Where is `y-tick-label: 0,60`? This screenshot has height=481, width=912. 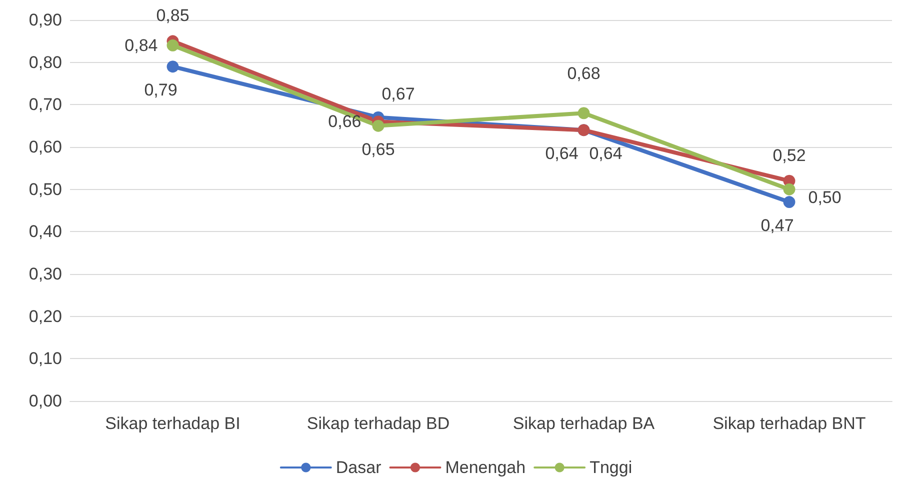
y-tick-label: 0,60 is located at coordinates (45, 147).